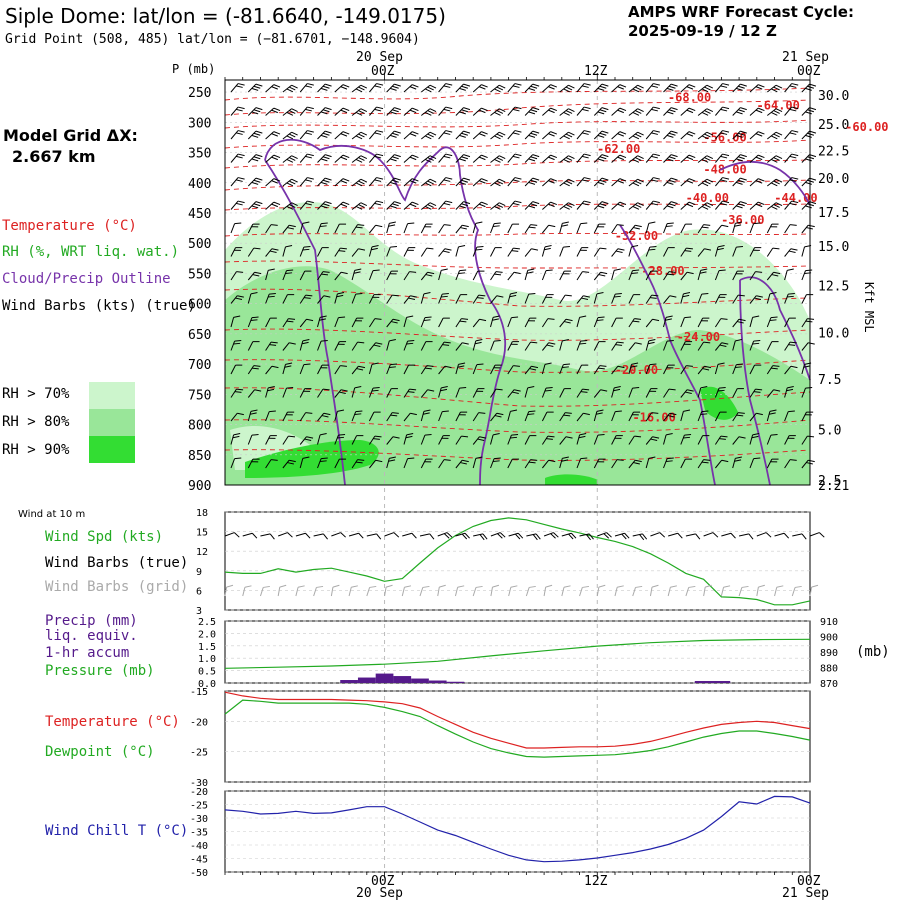  I want to click on wind-barb-7-11-staff, so click(424, 252).